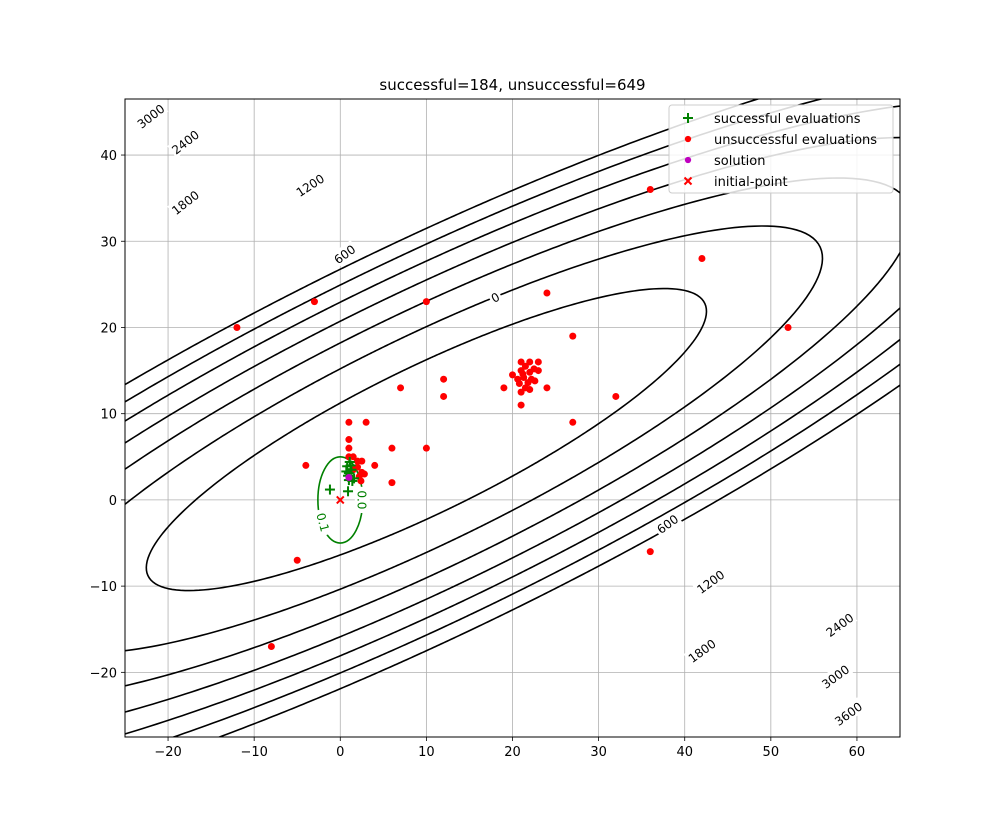 This screenshot has width=1000, height=828. Describe the element at coordinates (739, 161) in the screenshot. I see `legend-label: solution` at that location.